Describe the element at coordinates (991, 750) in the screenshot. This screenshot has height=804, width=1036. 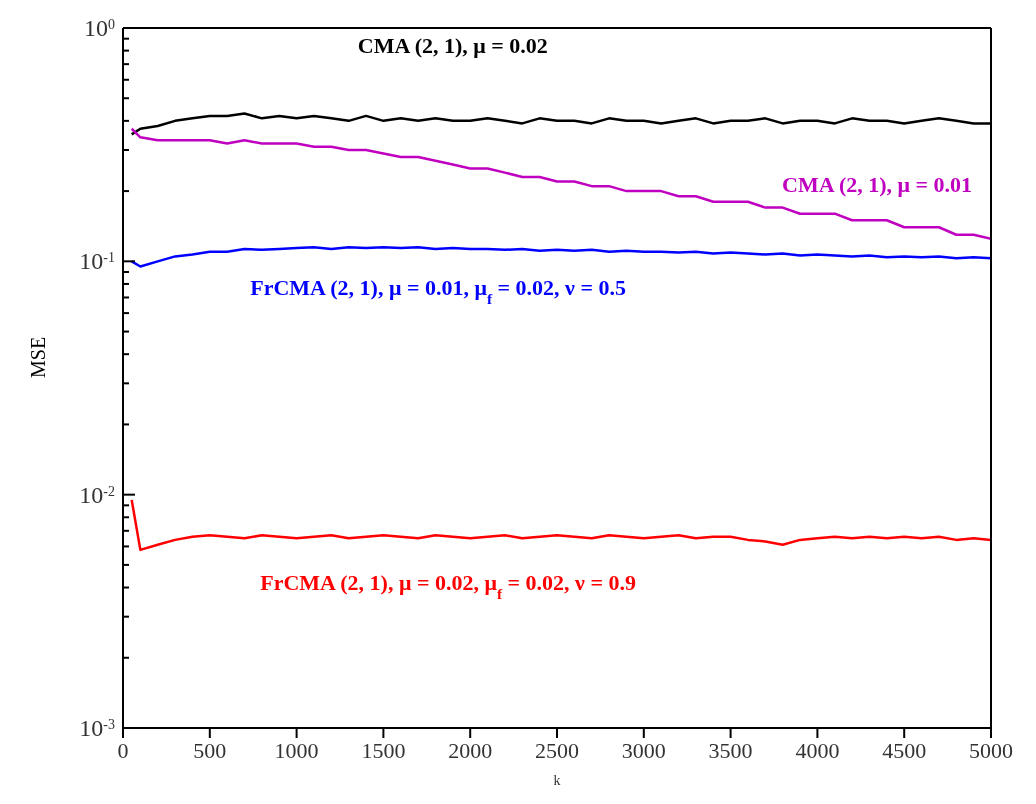
I see `x-tick-label: 5000` at that location.